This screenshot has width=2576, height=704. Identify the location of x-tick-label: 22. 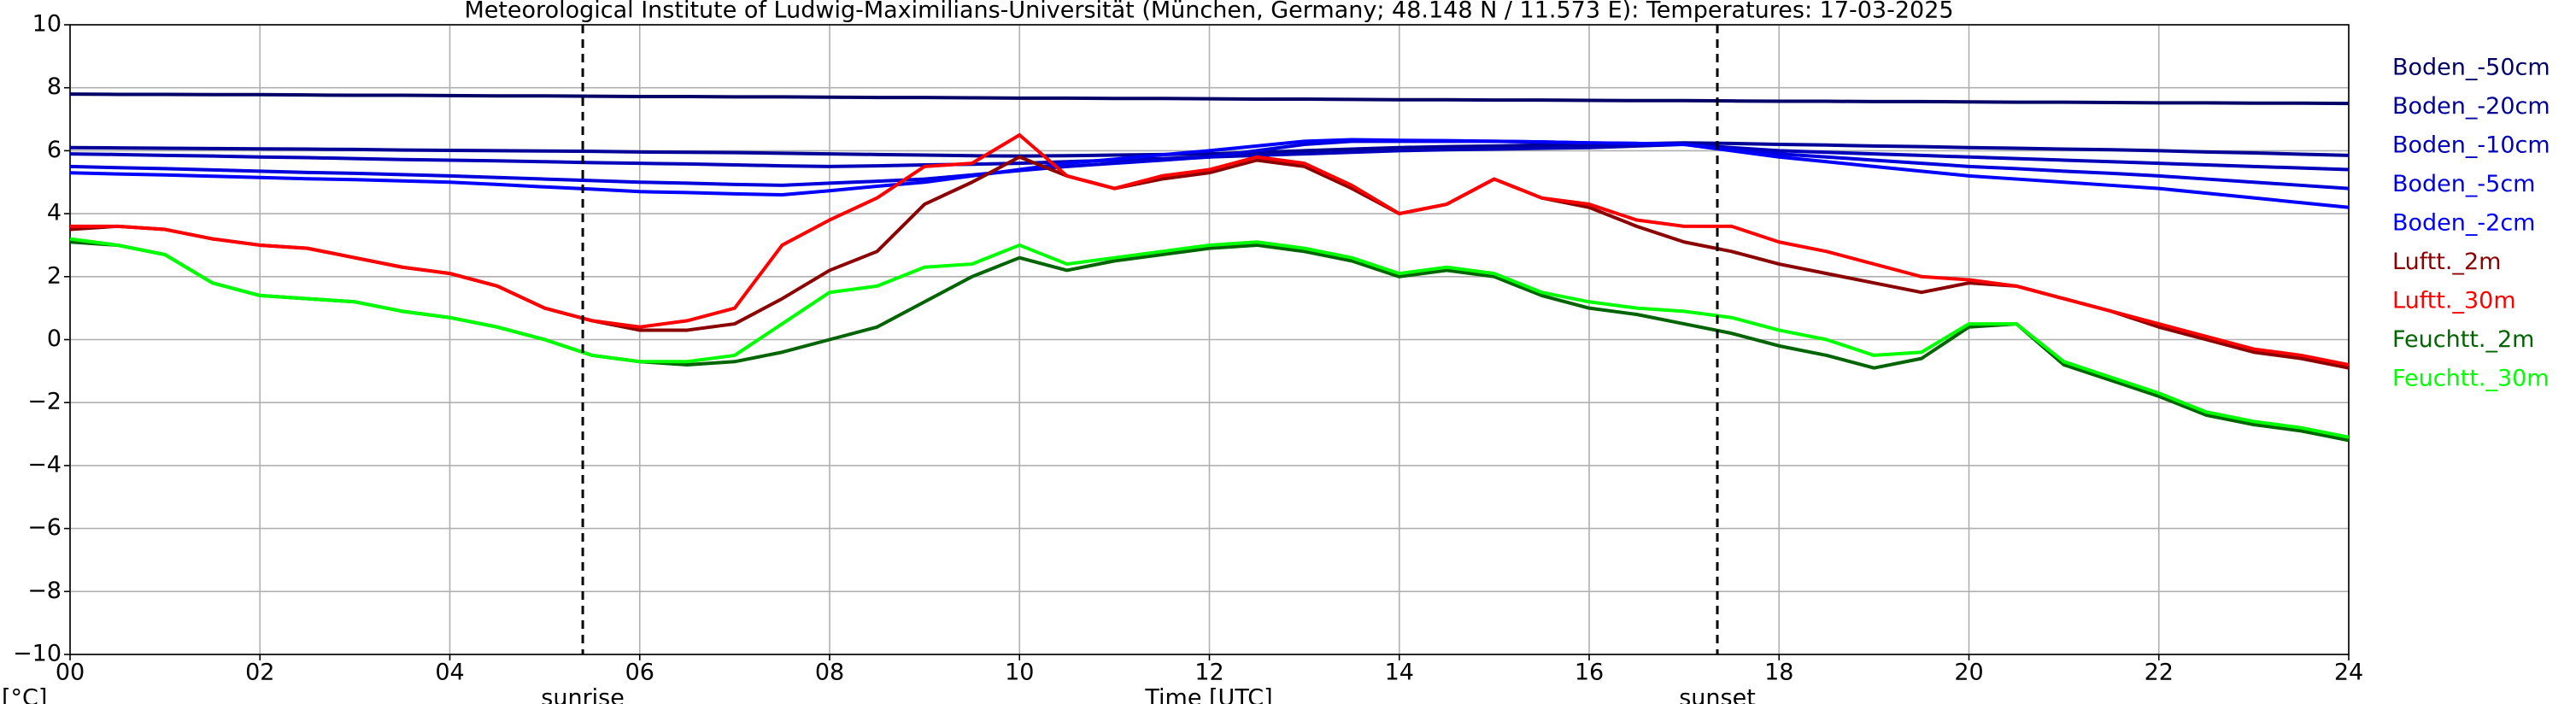
(2159, 673).